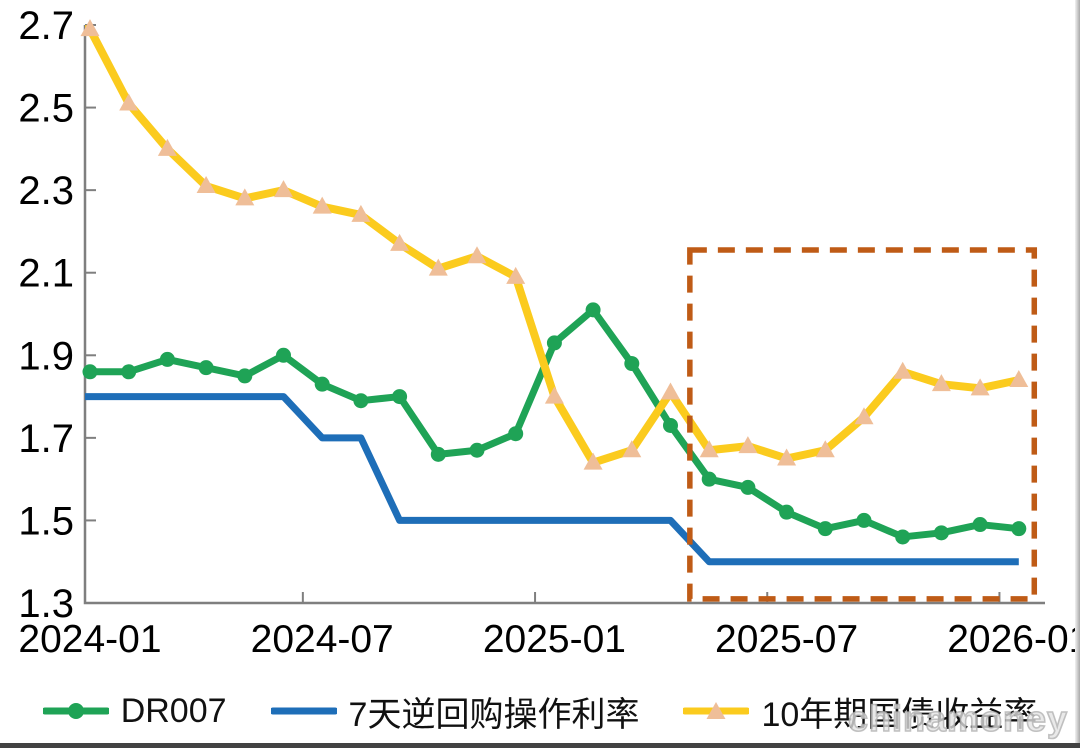 The image size is (1080, 748). I want to click on y-axis-tick-label: 1.9, so click(46, 356).